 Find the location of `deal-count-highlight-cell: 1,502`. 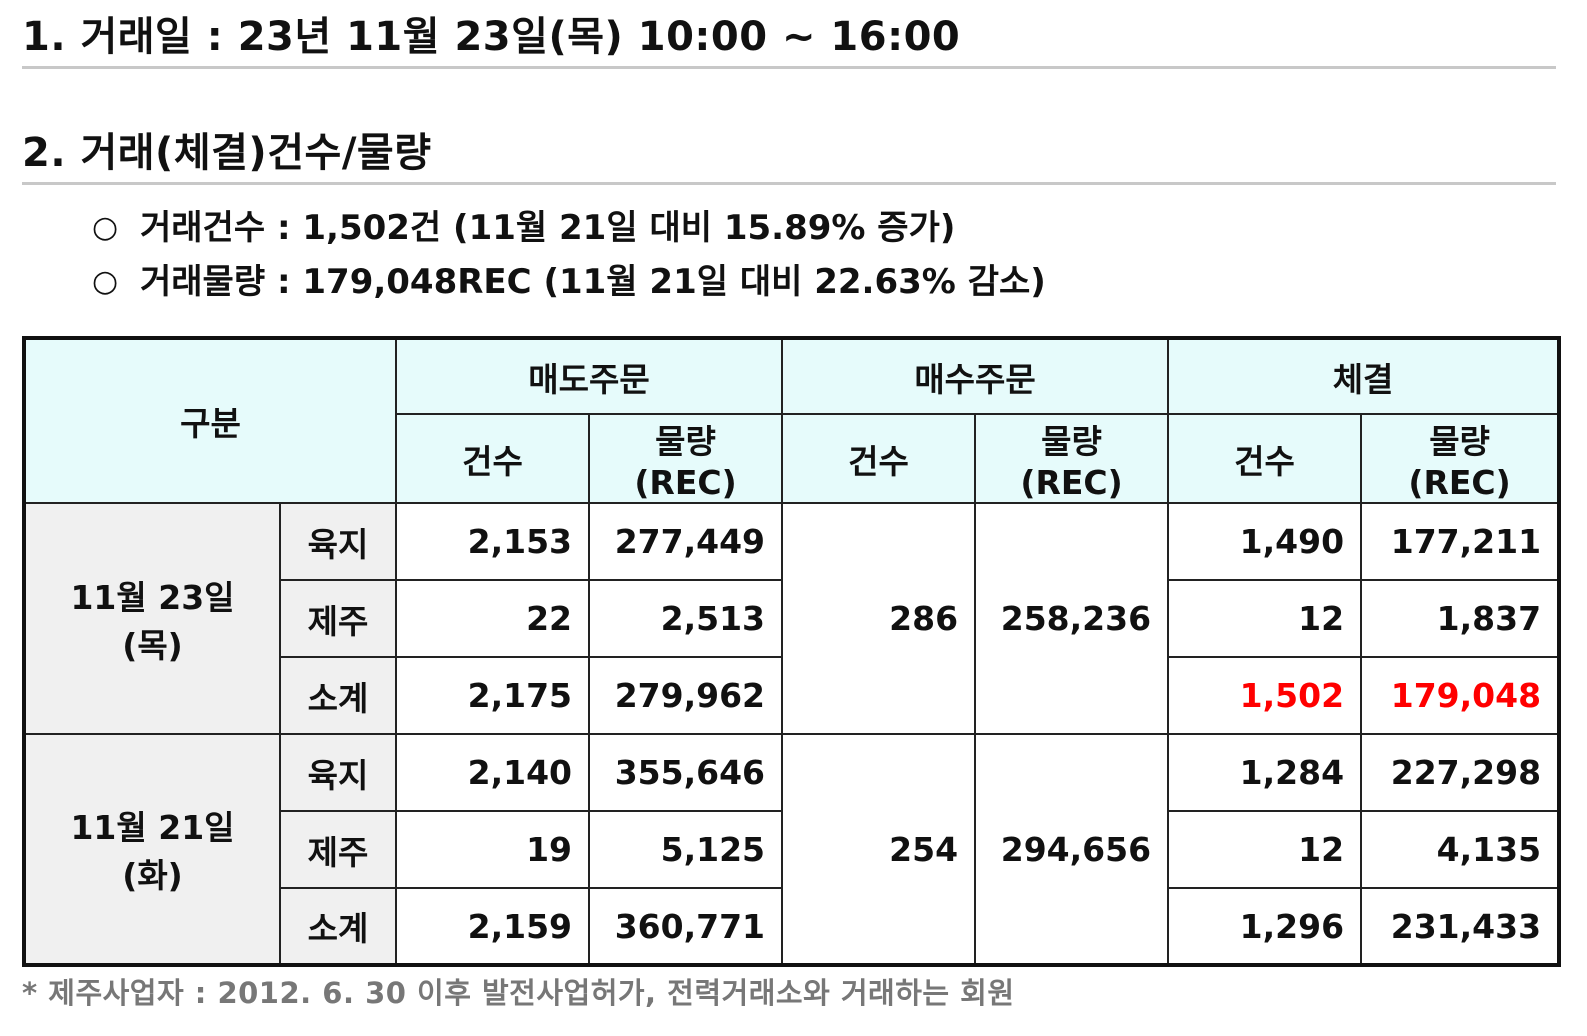

deal-count-highlight-cell: 1,502 is located at coordinates (1265, 695).